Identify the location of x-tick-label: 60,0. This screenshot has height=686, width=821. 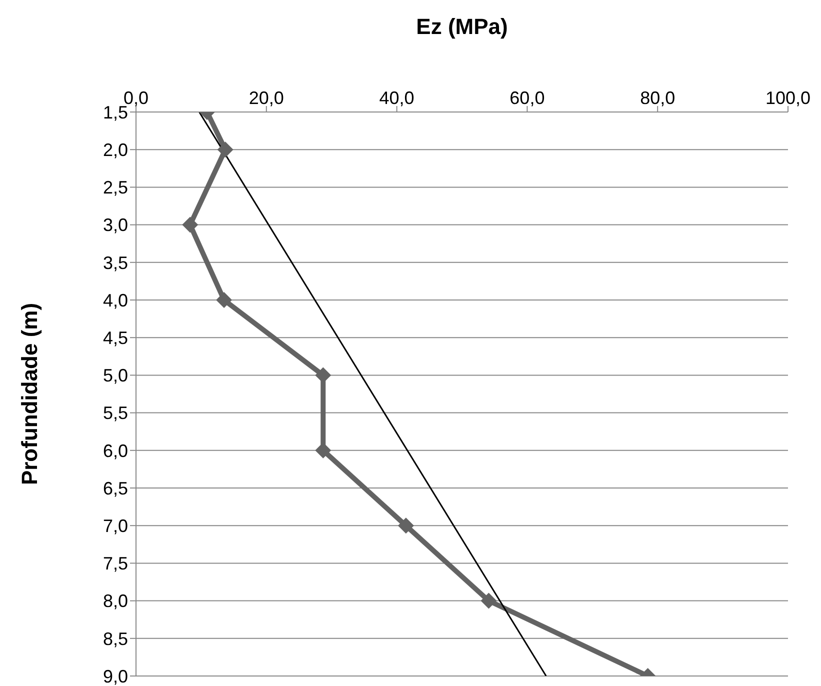
(527, 98).